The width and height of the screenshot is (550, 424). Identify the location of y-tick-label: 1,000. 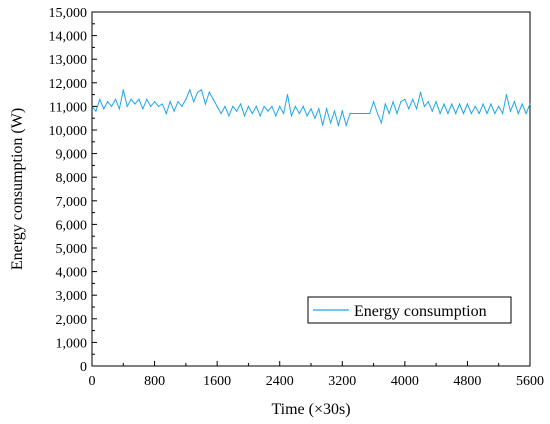
(72, 343).